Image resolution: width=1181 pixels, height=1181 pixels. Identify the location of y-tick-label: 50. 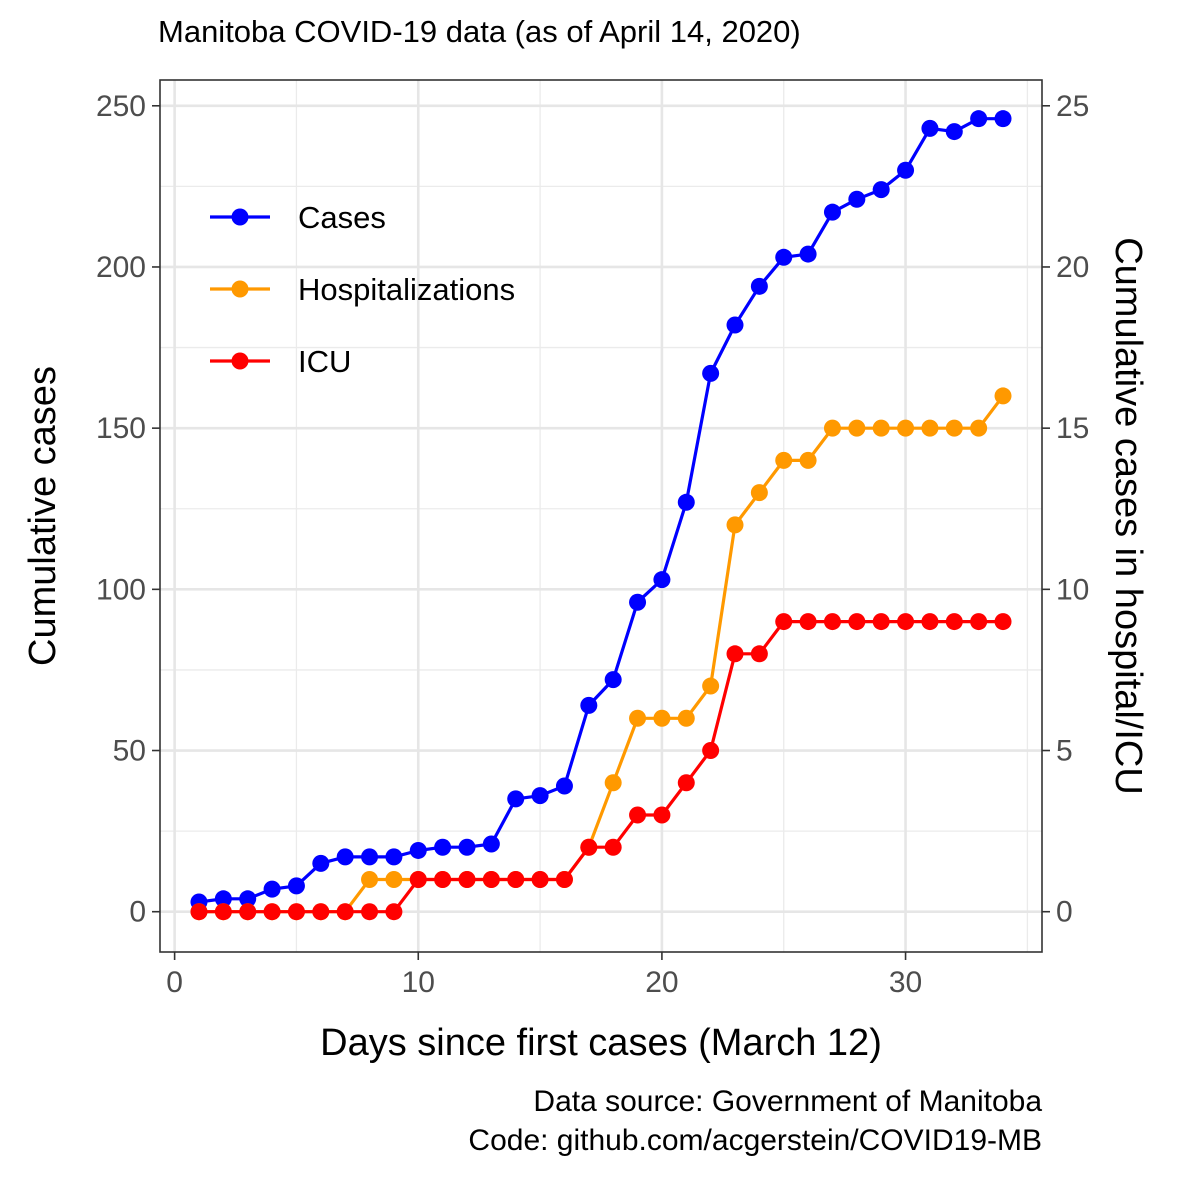
(129, 751).